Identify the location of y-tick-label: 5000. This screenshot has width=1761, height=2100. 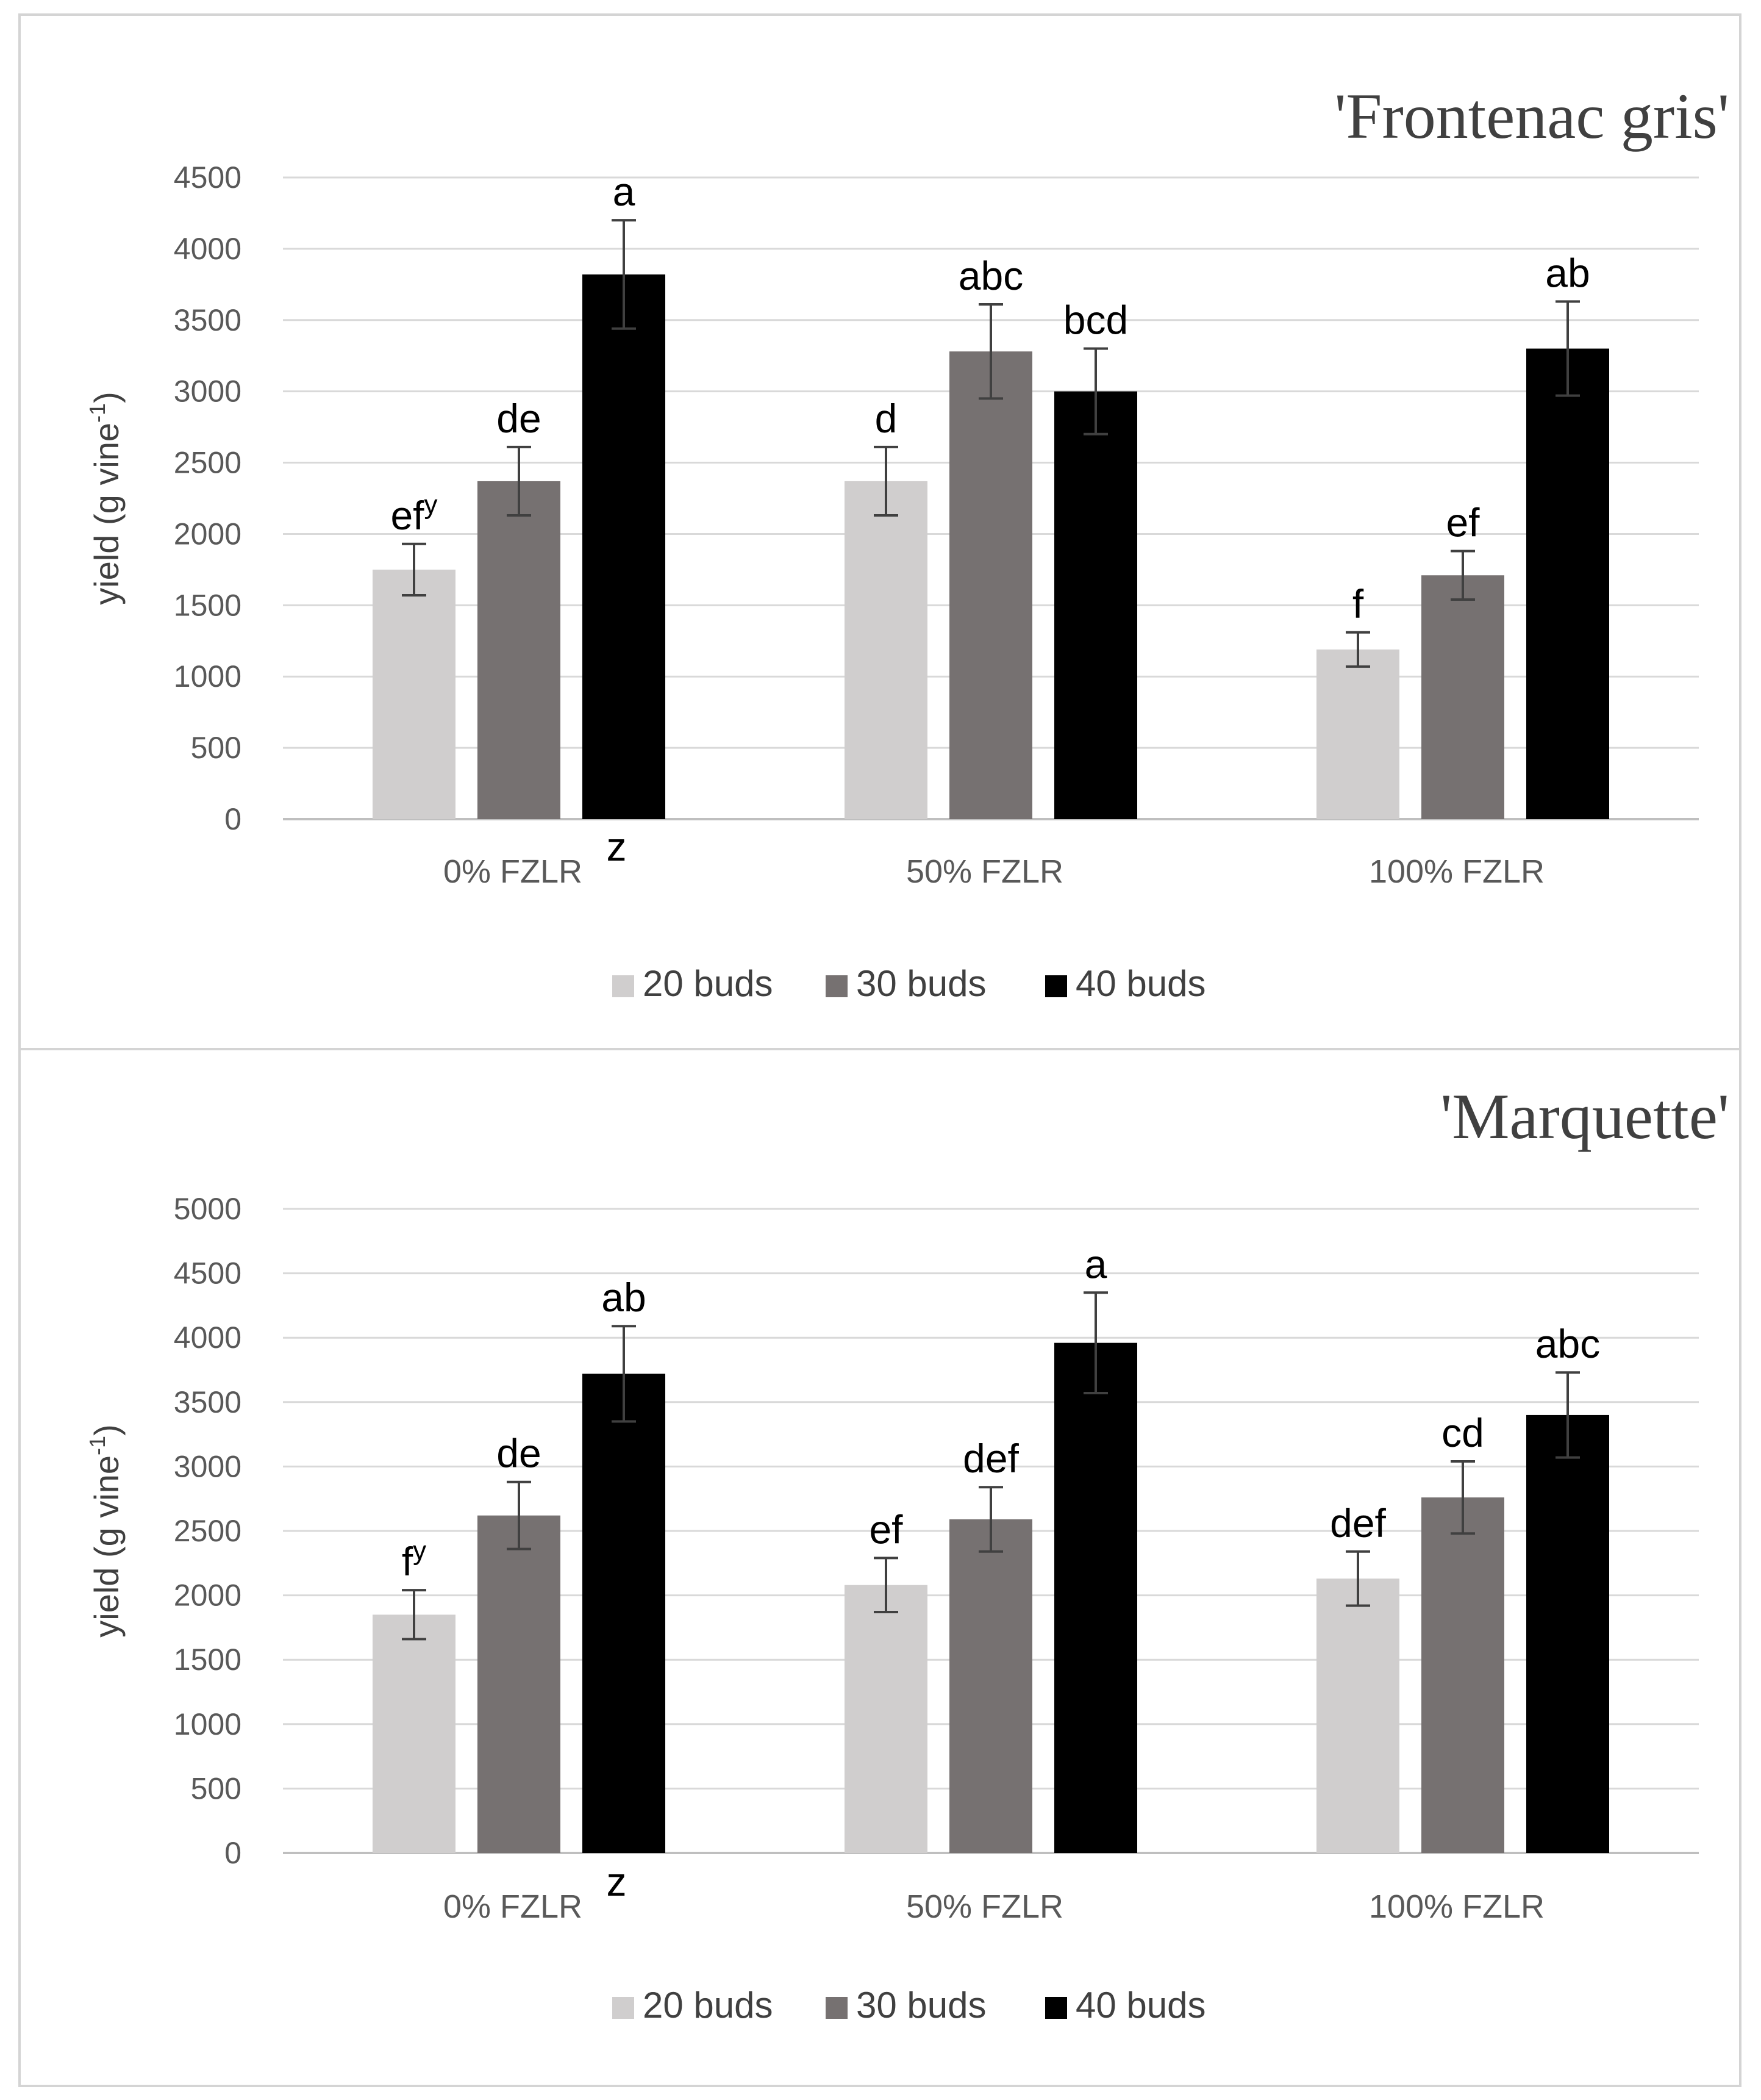
(207, 1209).